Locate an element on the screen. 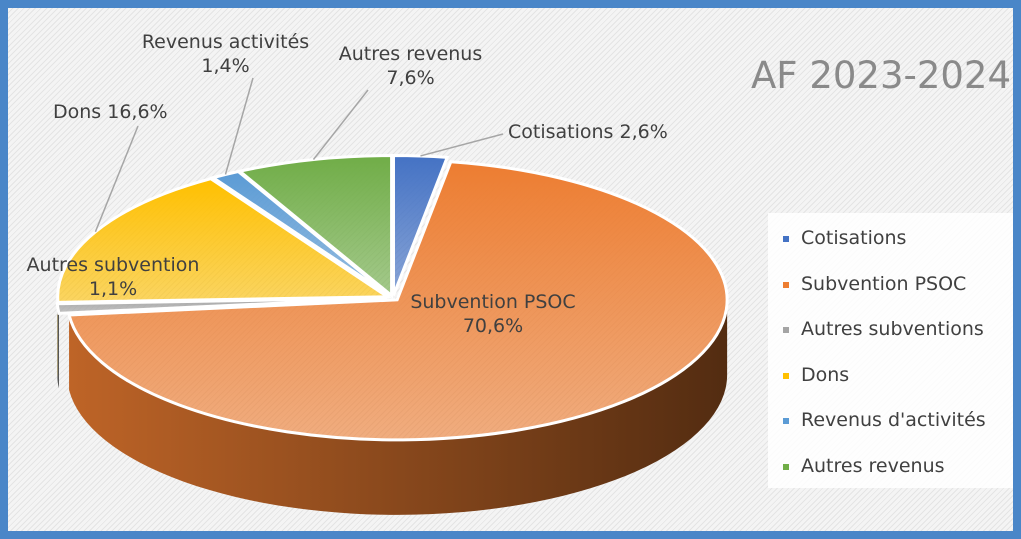  legend-item: Subvention PSOC is located at coordinates (874, 284).